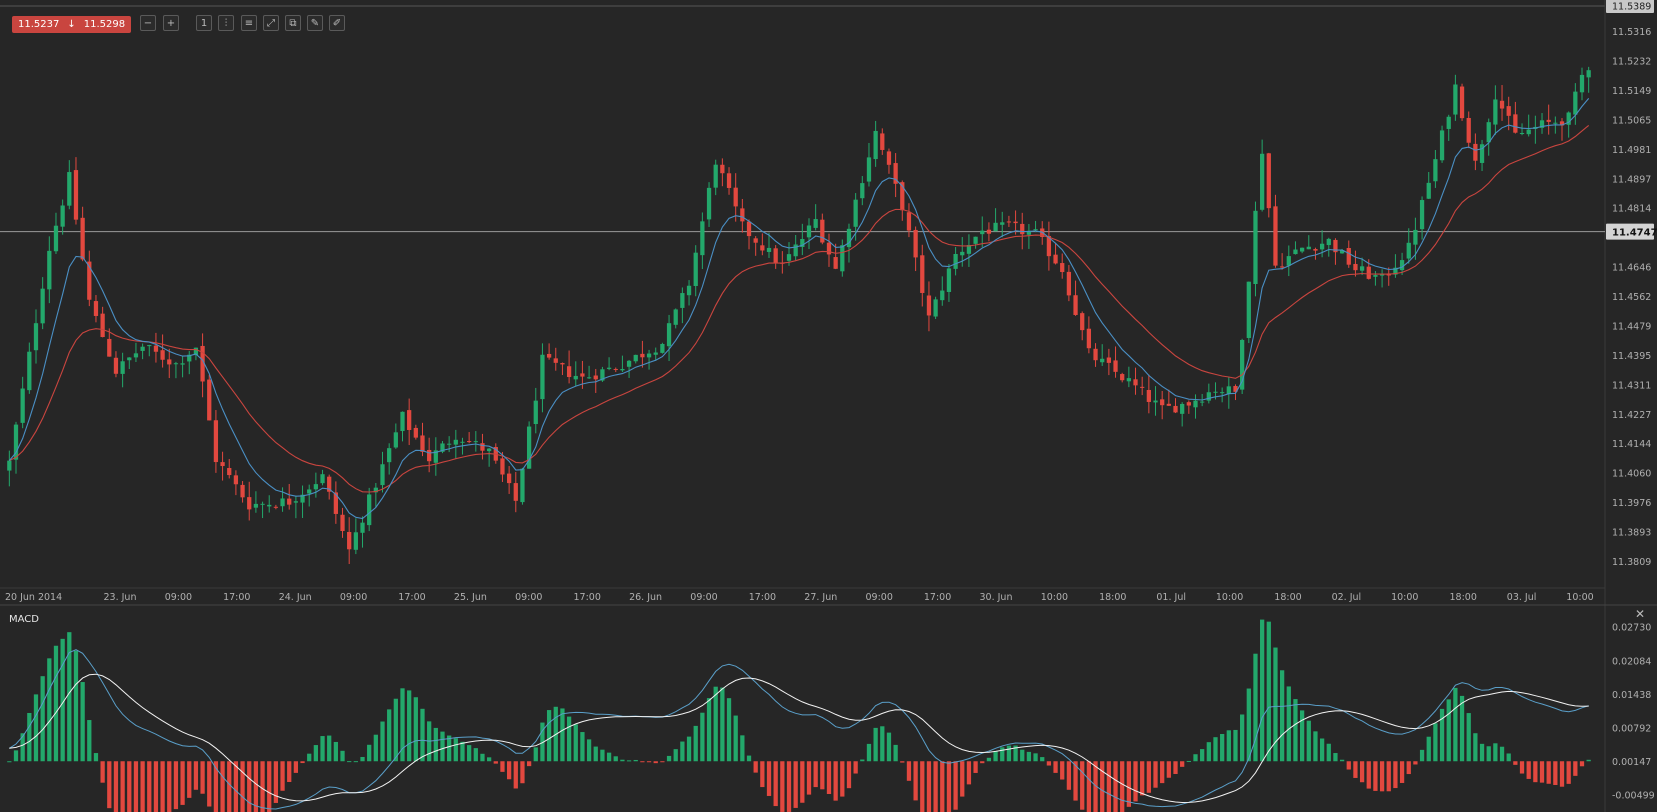 The height and width of the screenshot is (812, 1657). Describe the element at coordinates (337, 23) in the screenshot. I see `pencil-icon: ✐` at that location.